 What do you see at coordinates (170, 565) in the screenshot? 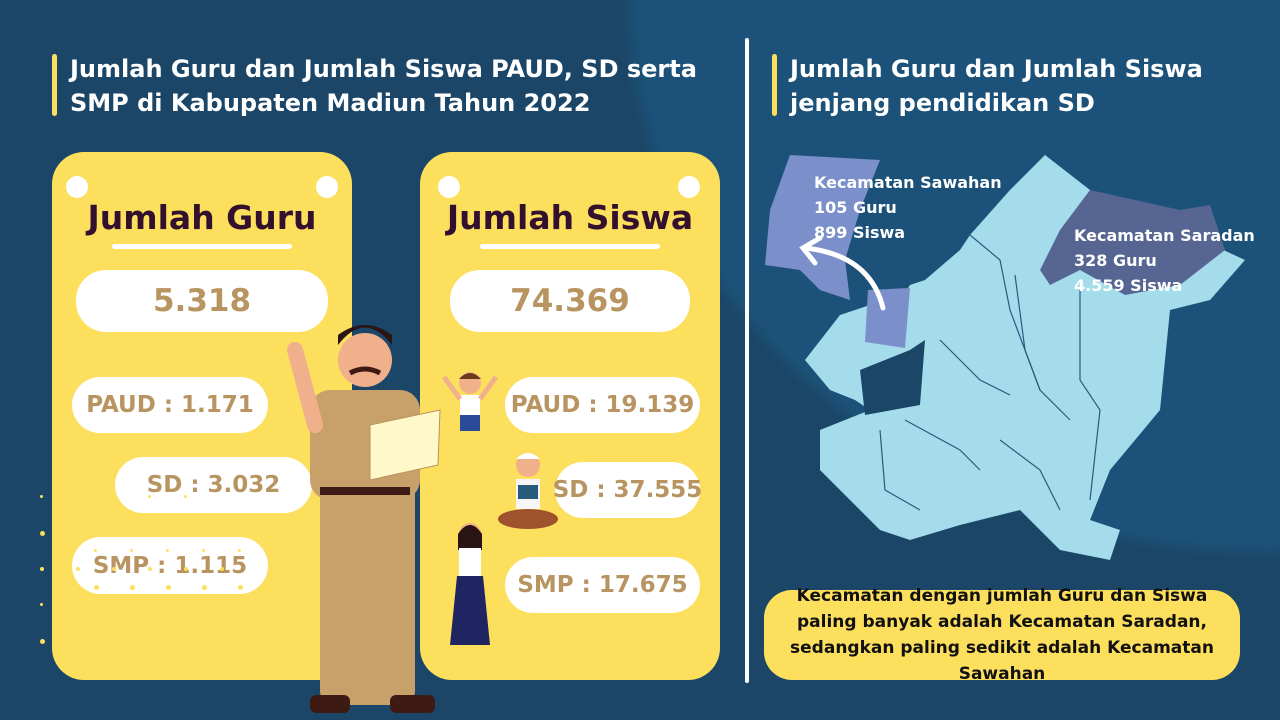
I see `guru-smp: SMP : 1.115` at bounding box center [170, 565].